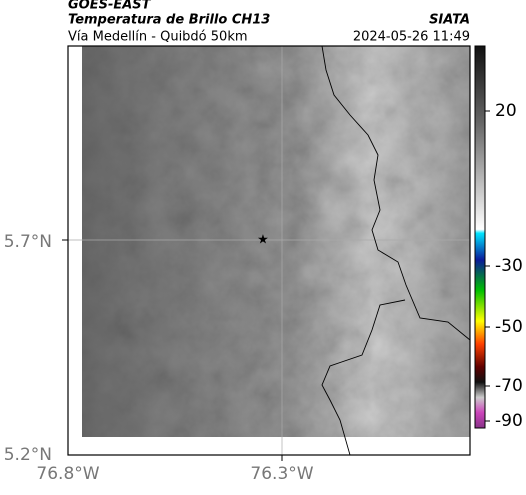 The height and width of the screenshot is (495, 526). Describe the element at coordinates (28, 242) in the screenshot. I see `lat-label: 5.7°N` at that location.